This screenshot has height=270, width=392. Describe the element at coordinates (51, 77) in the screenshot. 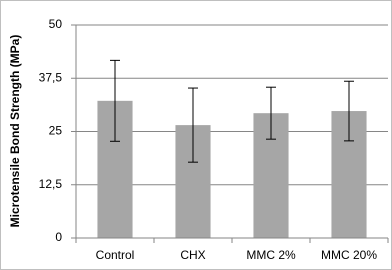

I see `y-tick-label: 37,5` at that location.